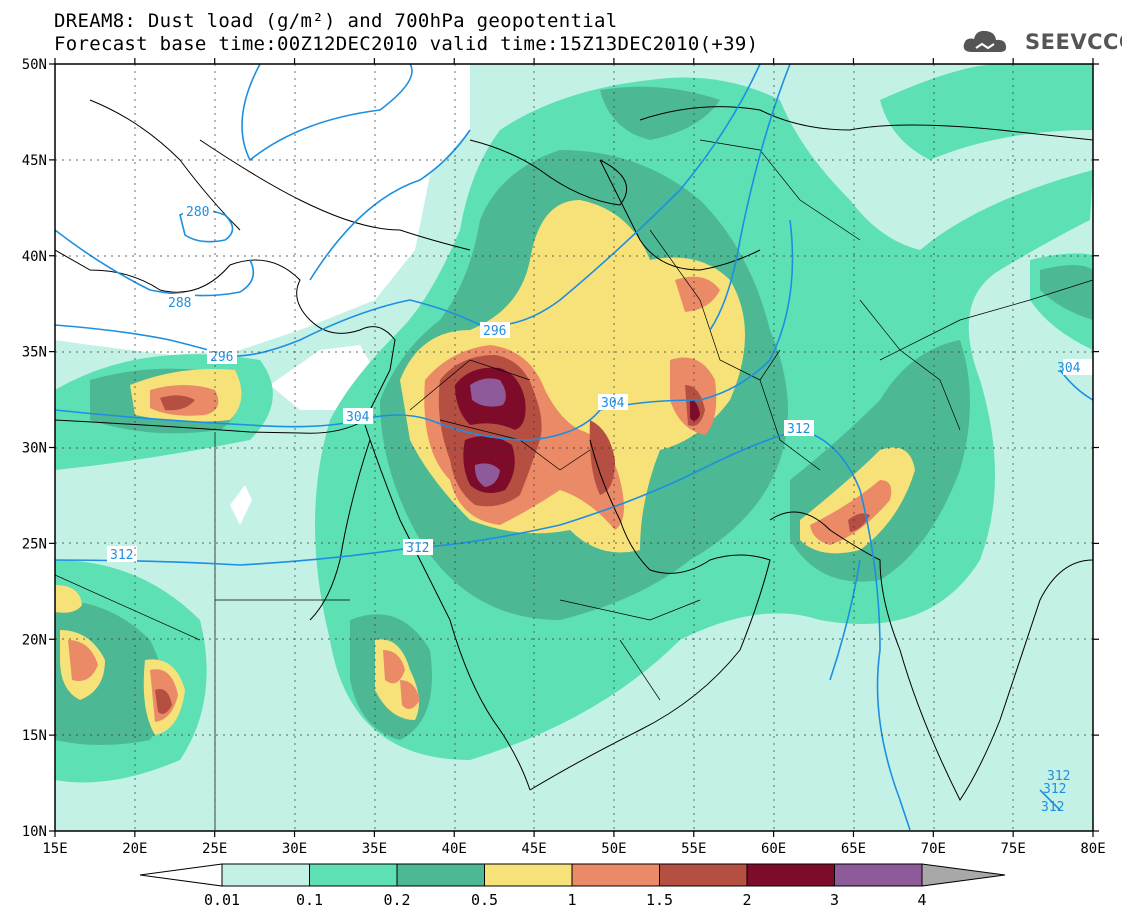 The height and width of the screenshot is (922, 1122). I want to click on lat-tick-label: 50N, so click(34, 65).